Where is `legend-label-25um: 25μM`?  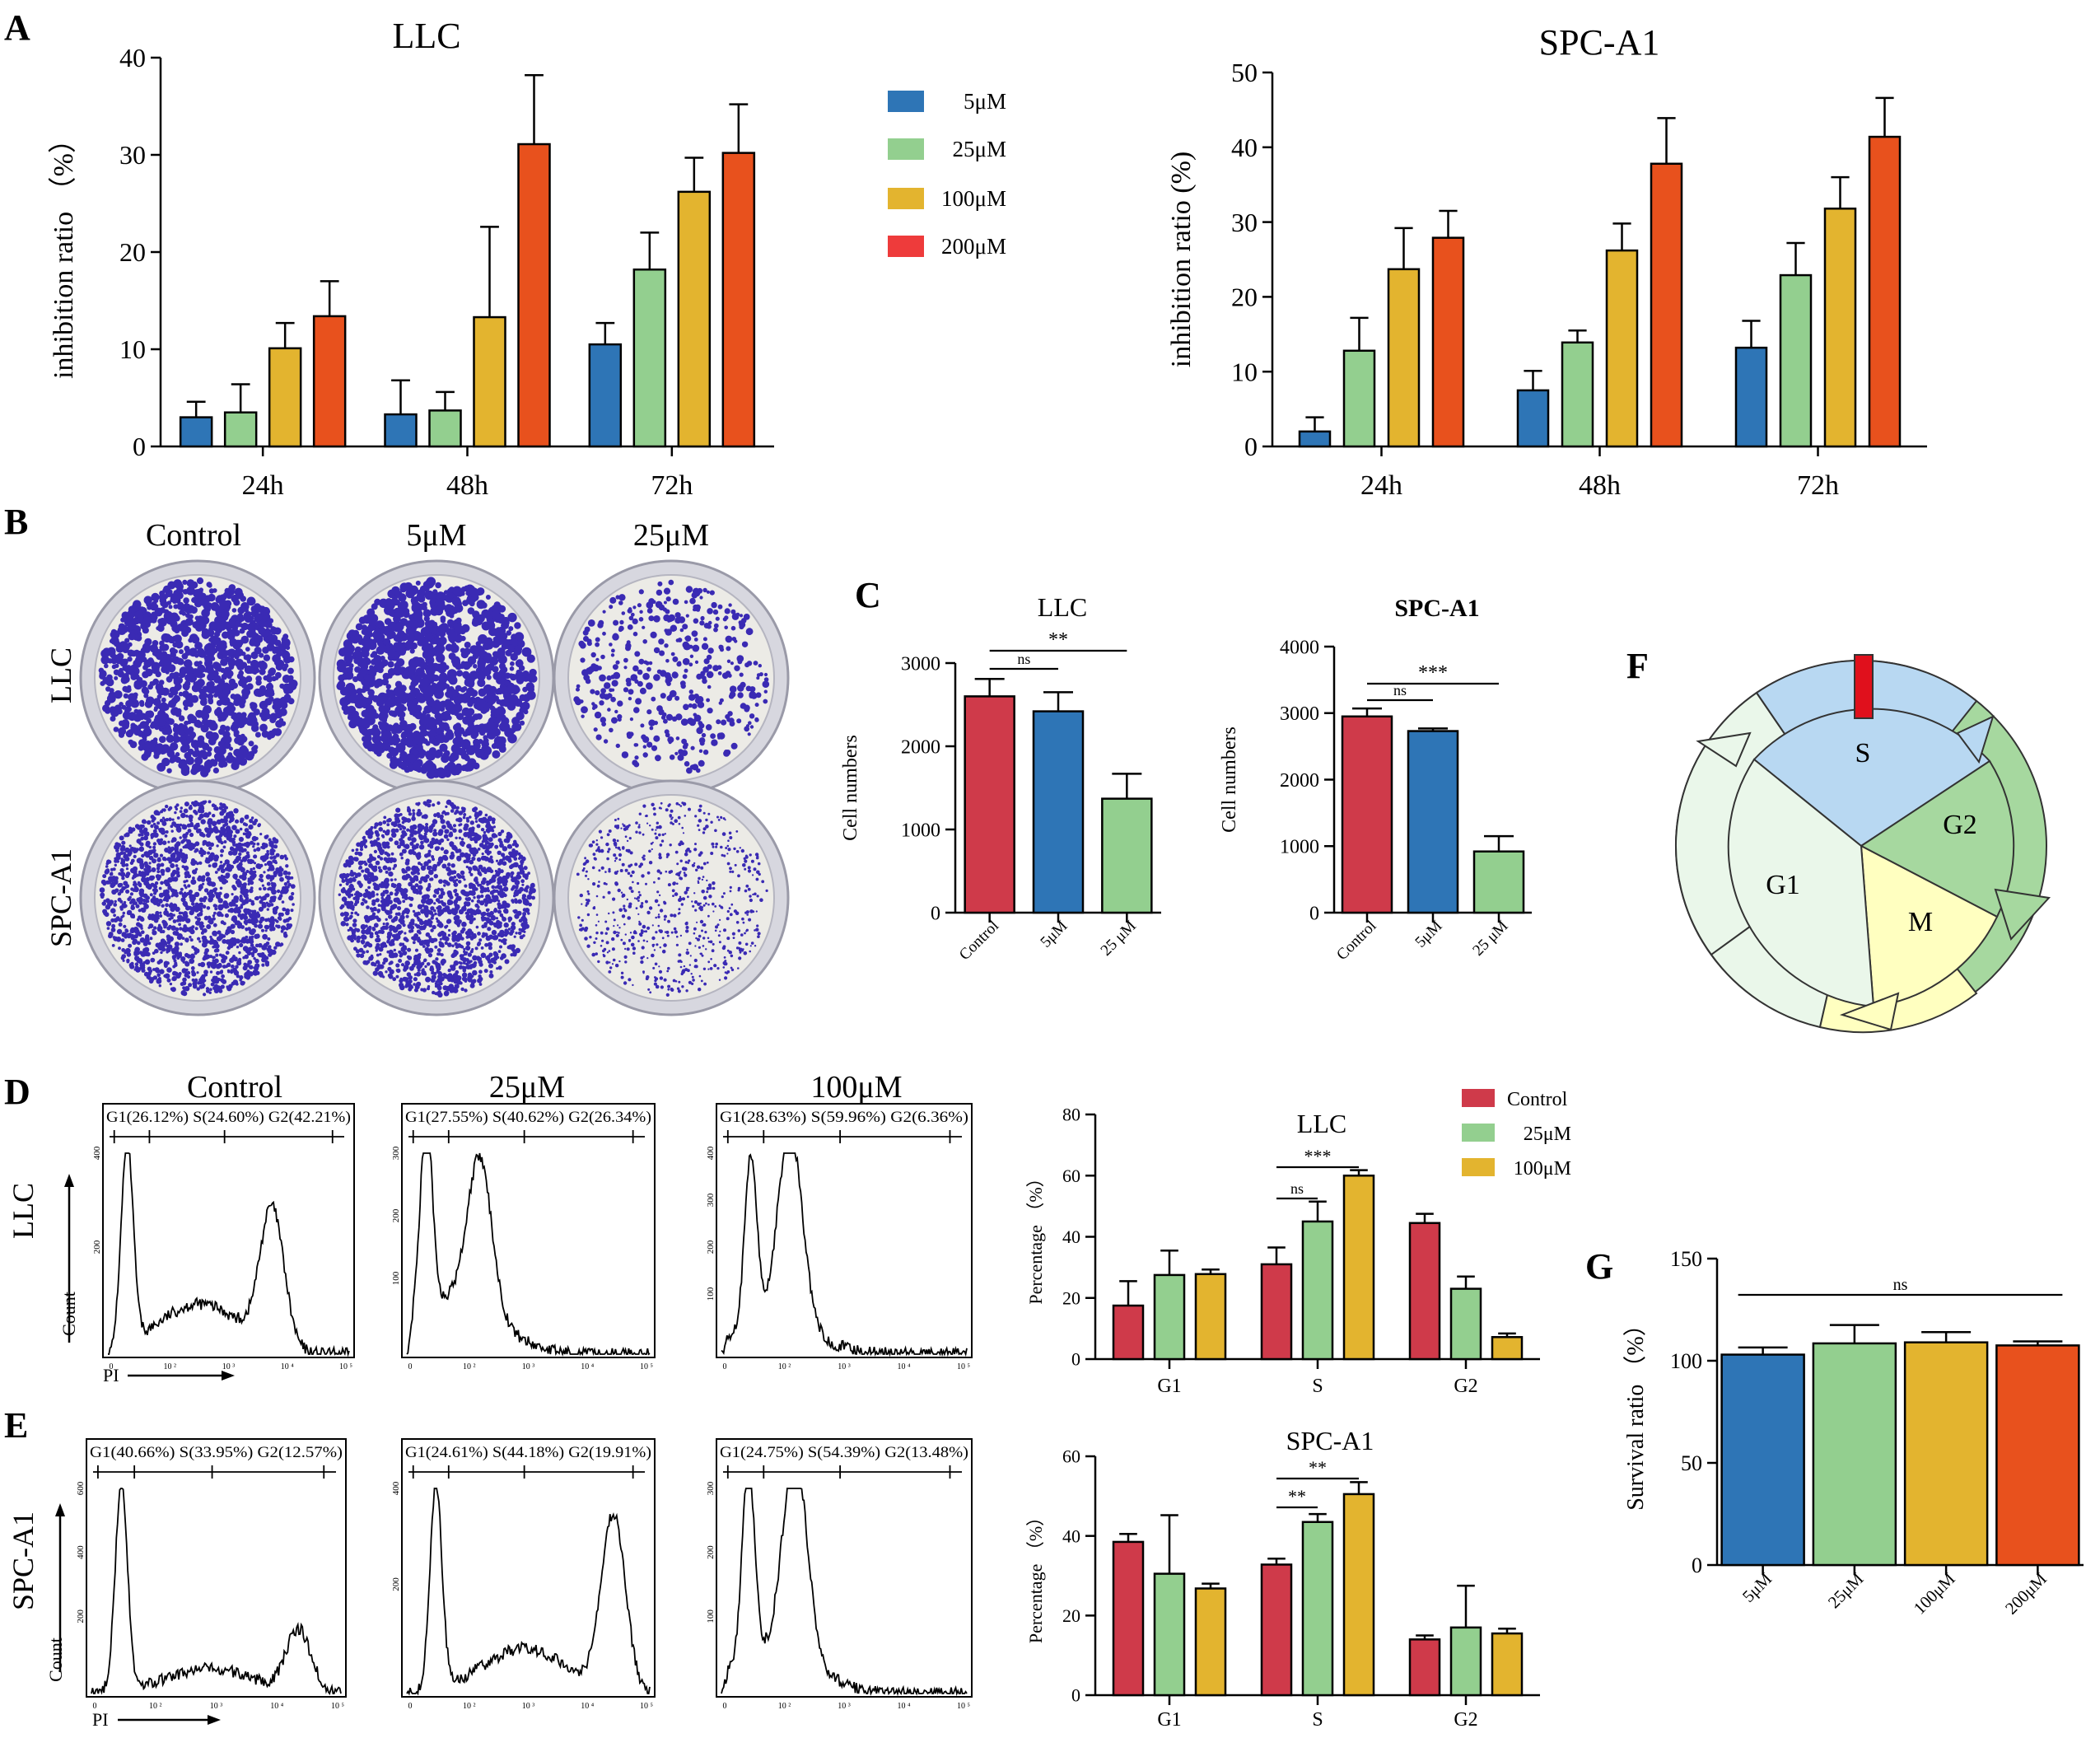 legend-label-25um: 25μM is located at coordinates (979, 149).